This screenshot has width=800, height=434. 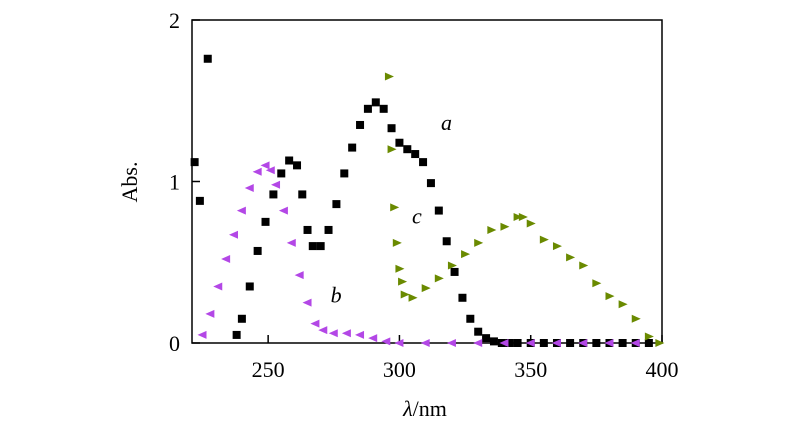 I want to click on x-tick-label: 400, so click(x=662, y=369).